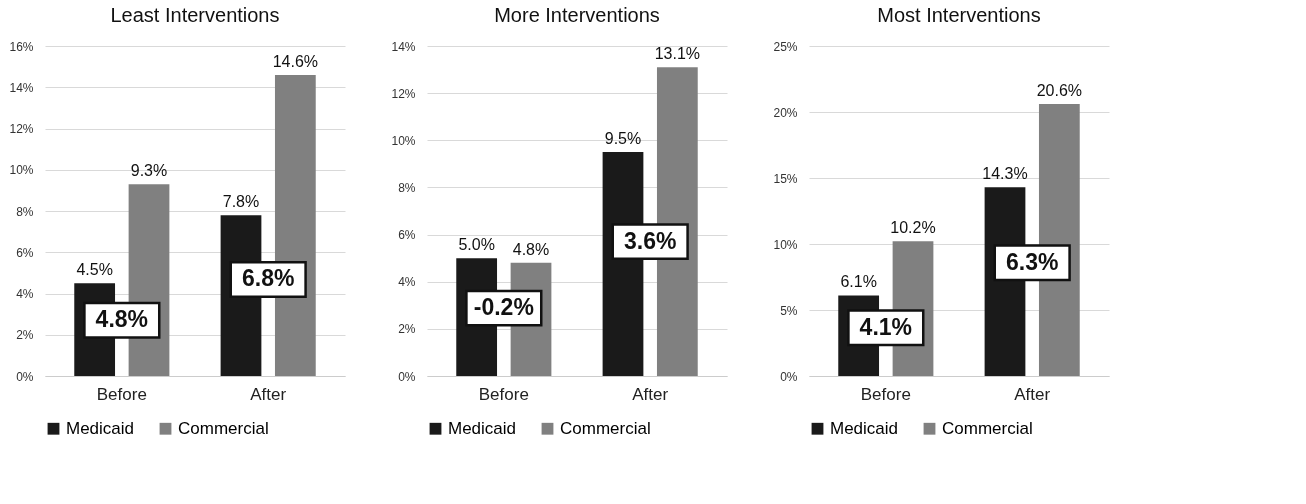 This screenshot has width=1306, height=504. I want to click on data-label: 9.3%, so click(149, 171).